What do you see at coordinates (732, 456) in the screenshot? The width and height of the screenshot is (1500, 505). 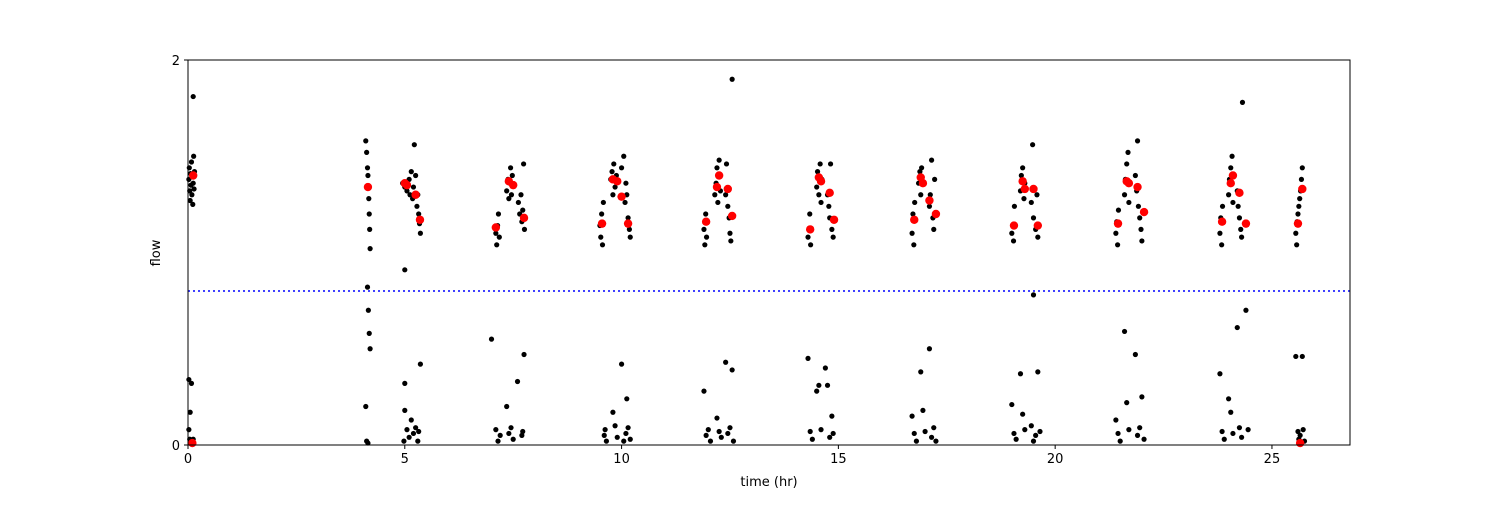 I see `x-axis: 0 5 10 15 20 25` at bounding box center [732, 456].